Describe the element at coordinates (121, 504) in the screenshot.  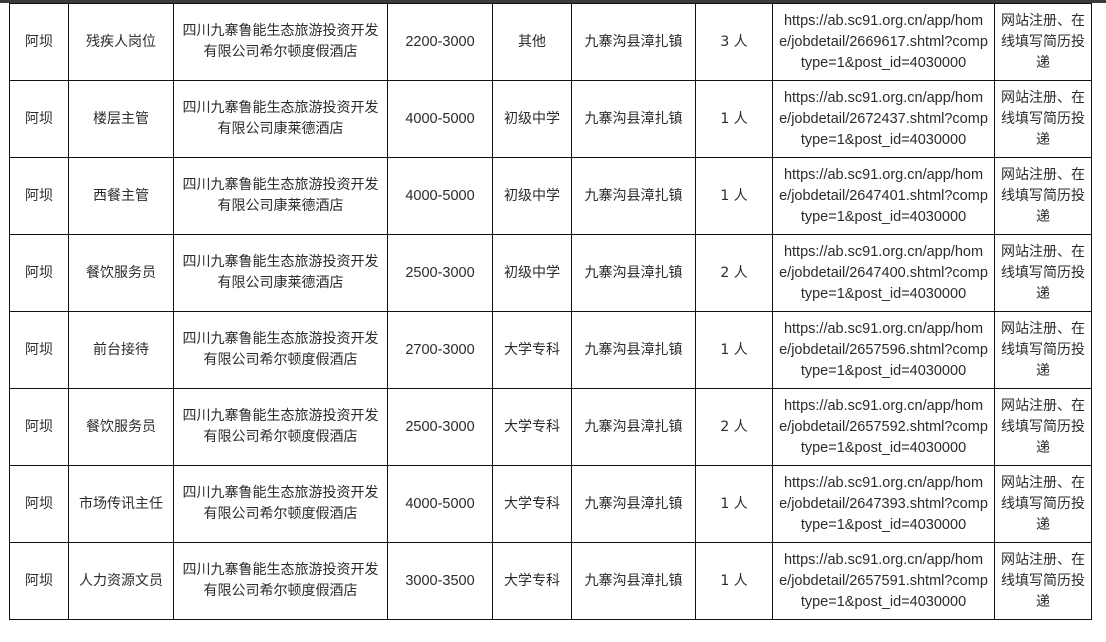
I see `position-cell: 市场传讯主任` at that location.